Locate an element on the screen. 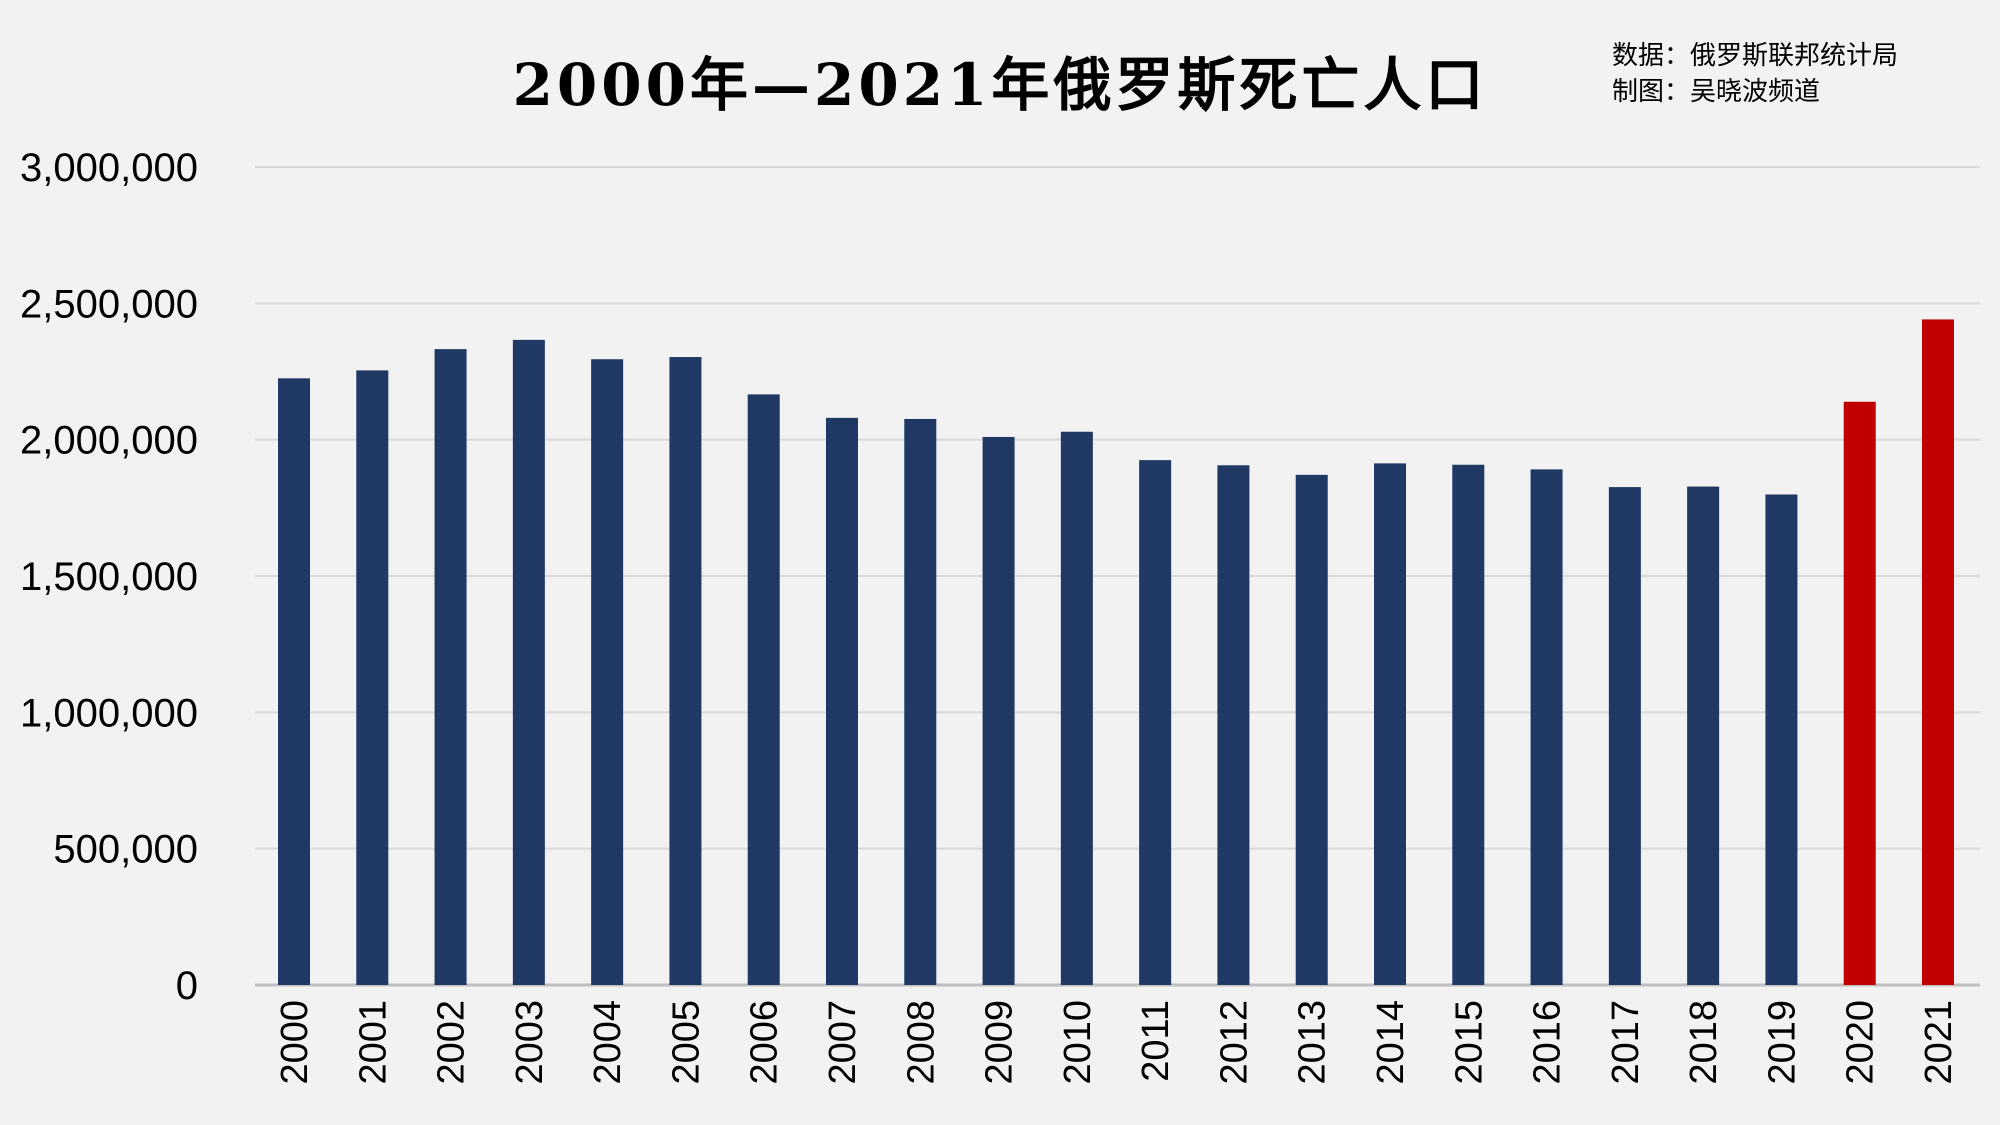  x-tick-label-2007: 2007 is located at coordinates (843, 1042).